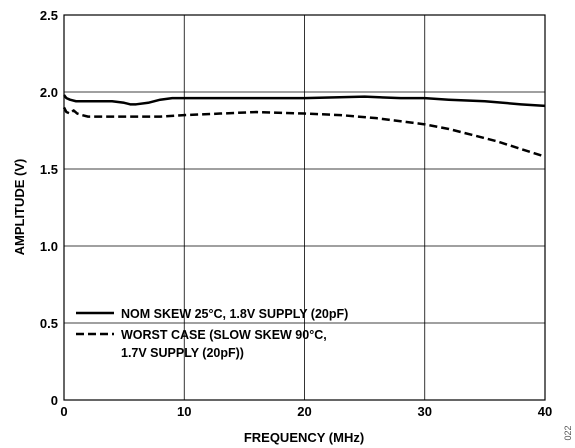 The image size is (575, 448). I want to click on x-tick-label: 10, so click(184, 411).